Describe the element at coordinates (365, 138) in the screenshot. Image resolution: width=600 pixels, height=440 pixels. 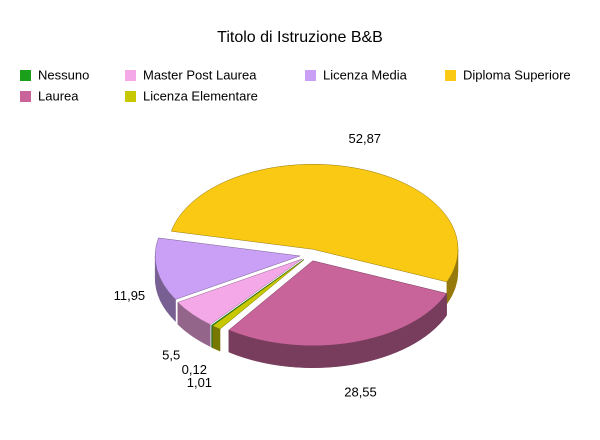
I see `data-label: 52,87` at that location.